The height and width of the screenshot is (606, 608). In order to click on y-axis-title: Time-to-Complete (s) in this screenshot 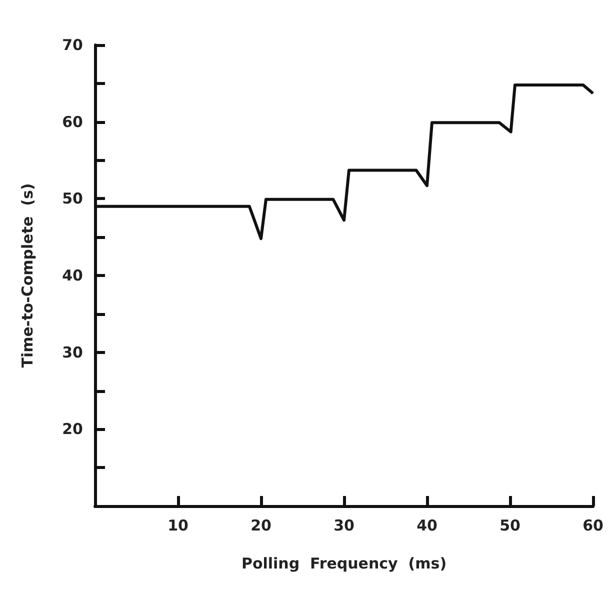, I will do `click(27, 275)`.